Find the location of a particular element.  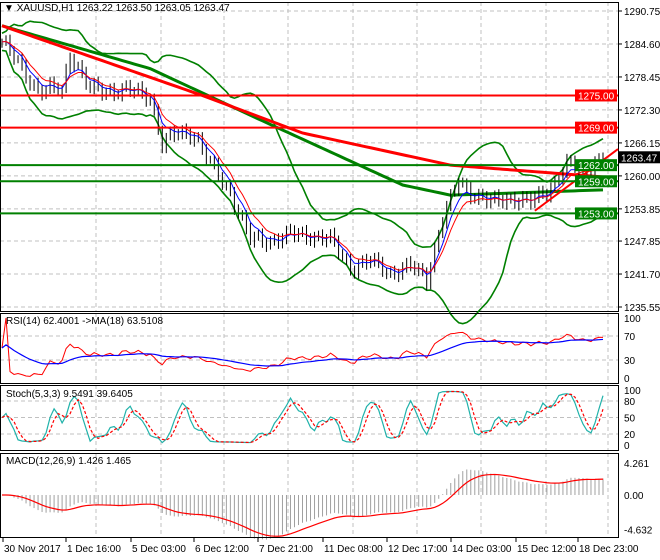

rsi-axis-label: 100 is located at coordinates (632, 319).